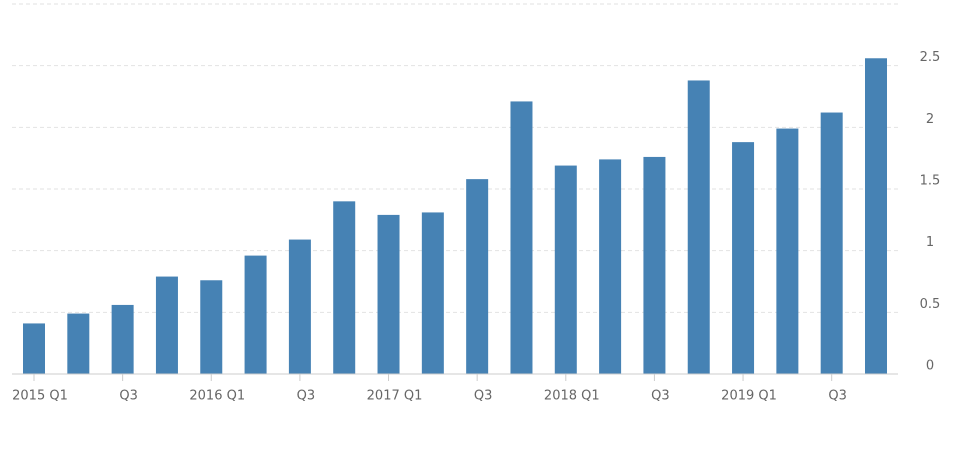 The height and width of the screenshot is (458, 954). What do you see at coordinates (930, 366) in the screenshot?
I see `y-tick-label: 0` at bounding box center [930, 366].